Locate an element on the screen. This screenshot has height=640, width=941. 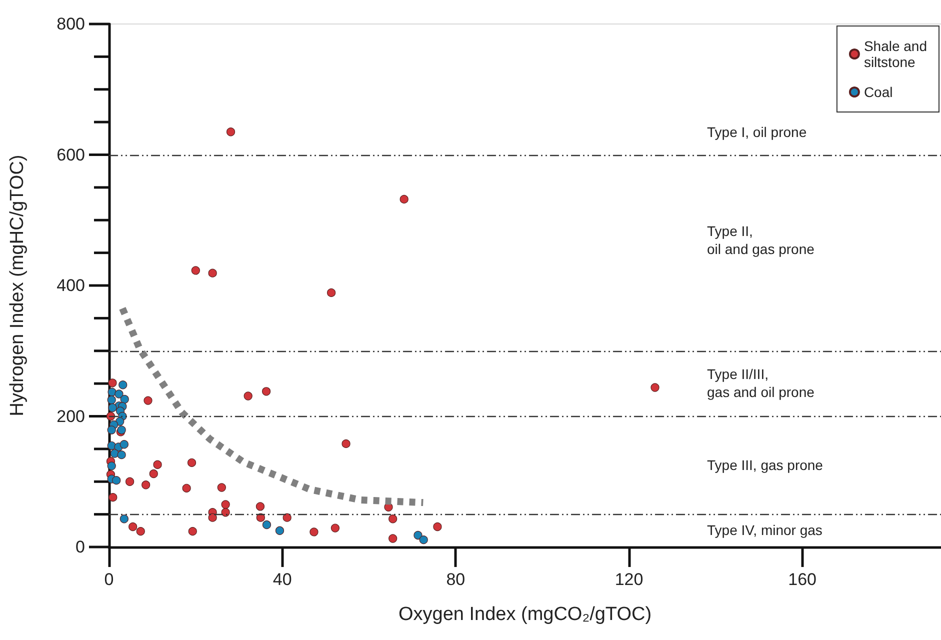
y-axis-title: Hydrogen Index (mgHC/gTOC) is located at coordinates (17, 285).